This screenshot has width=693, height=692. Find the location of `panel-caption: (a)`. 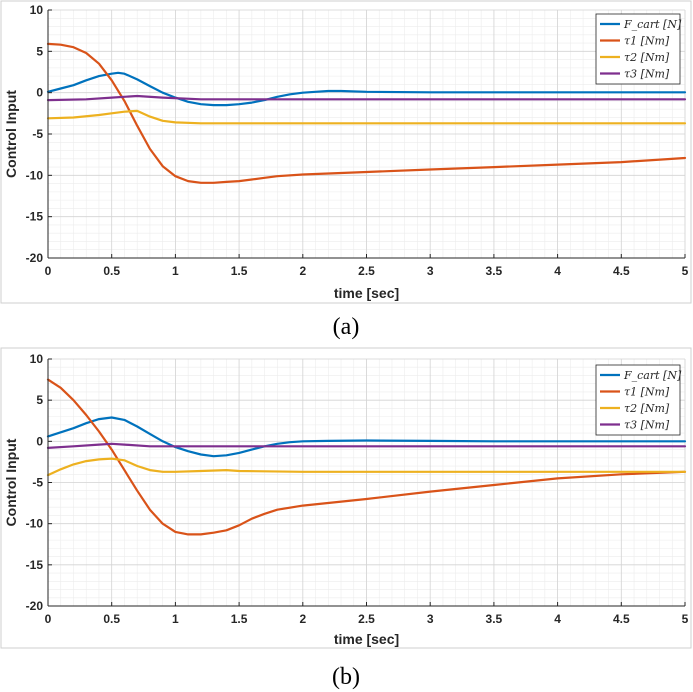

panel-caption: (a) is located at coordinates (346, 327).